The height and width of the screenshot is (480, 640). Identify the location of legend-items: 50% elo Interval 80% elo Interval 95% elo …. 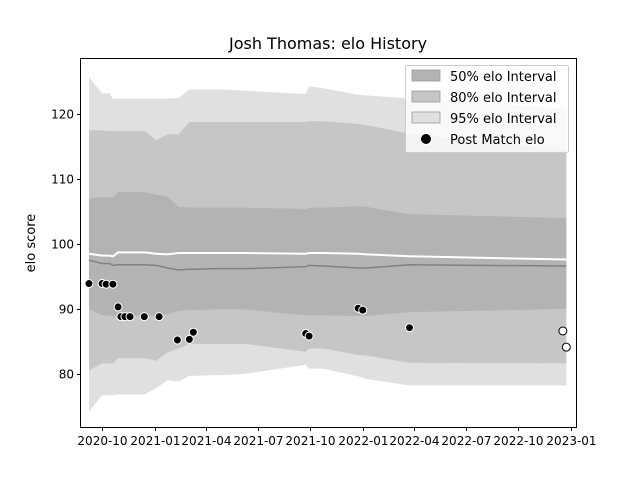
(484, 108).